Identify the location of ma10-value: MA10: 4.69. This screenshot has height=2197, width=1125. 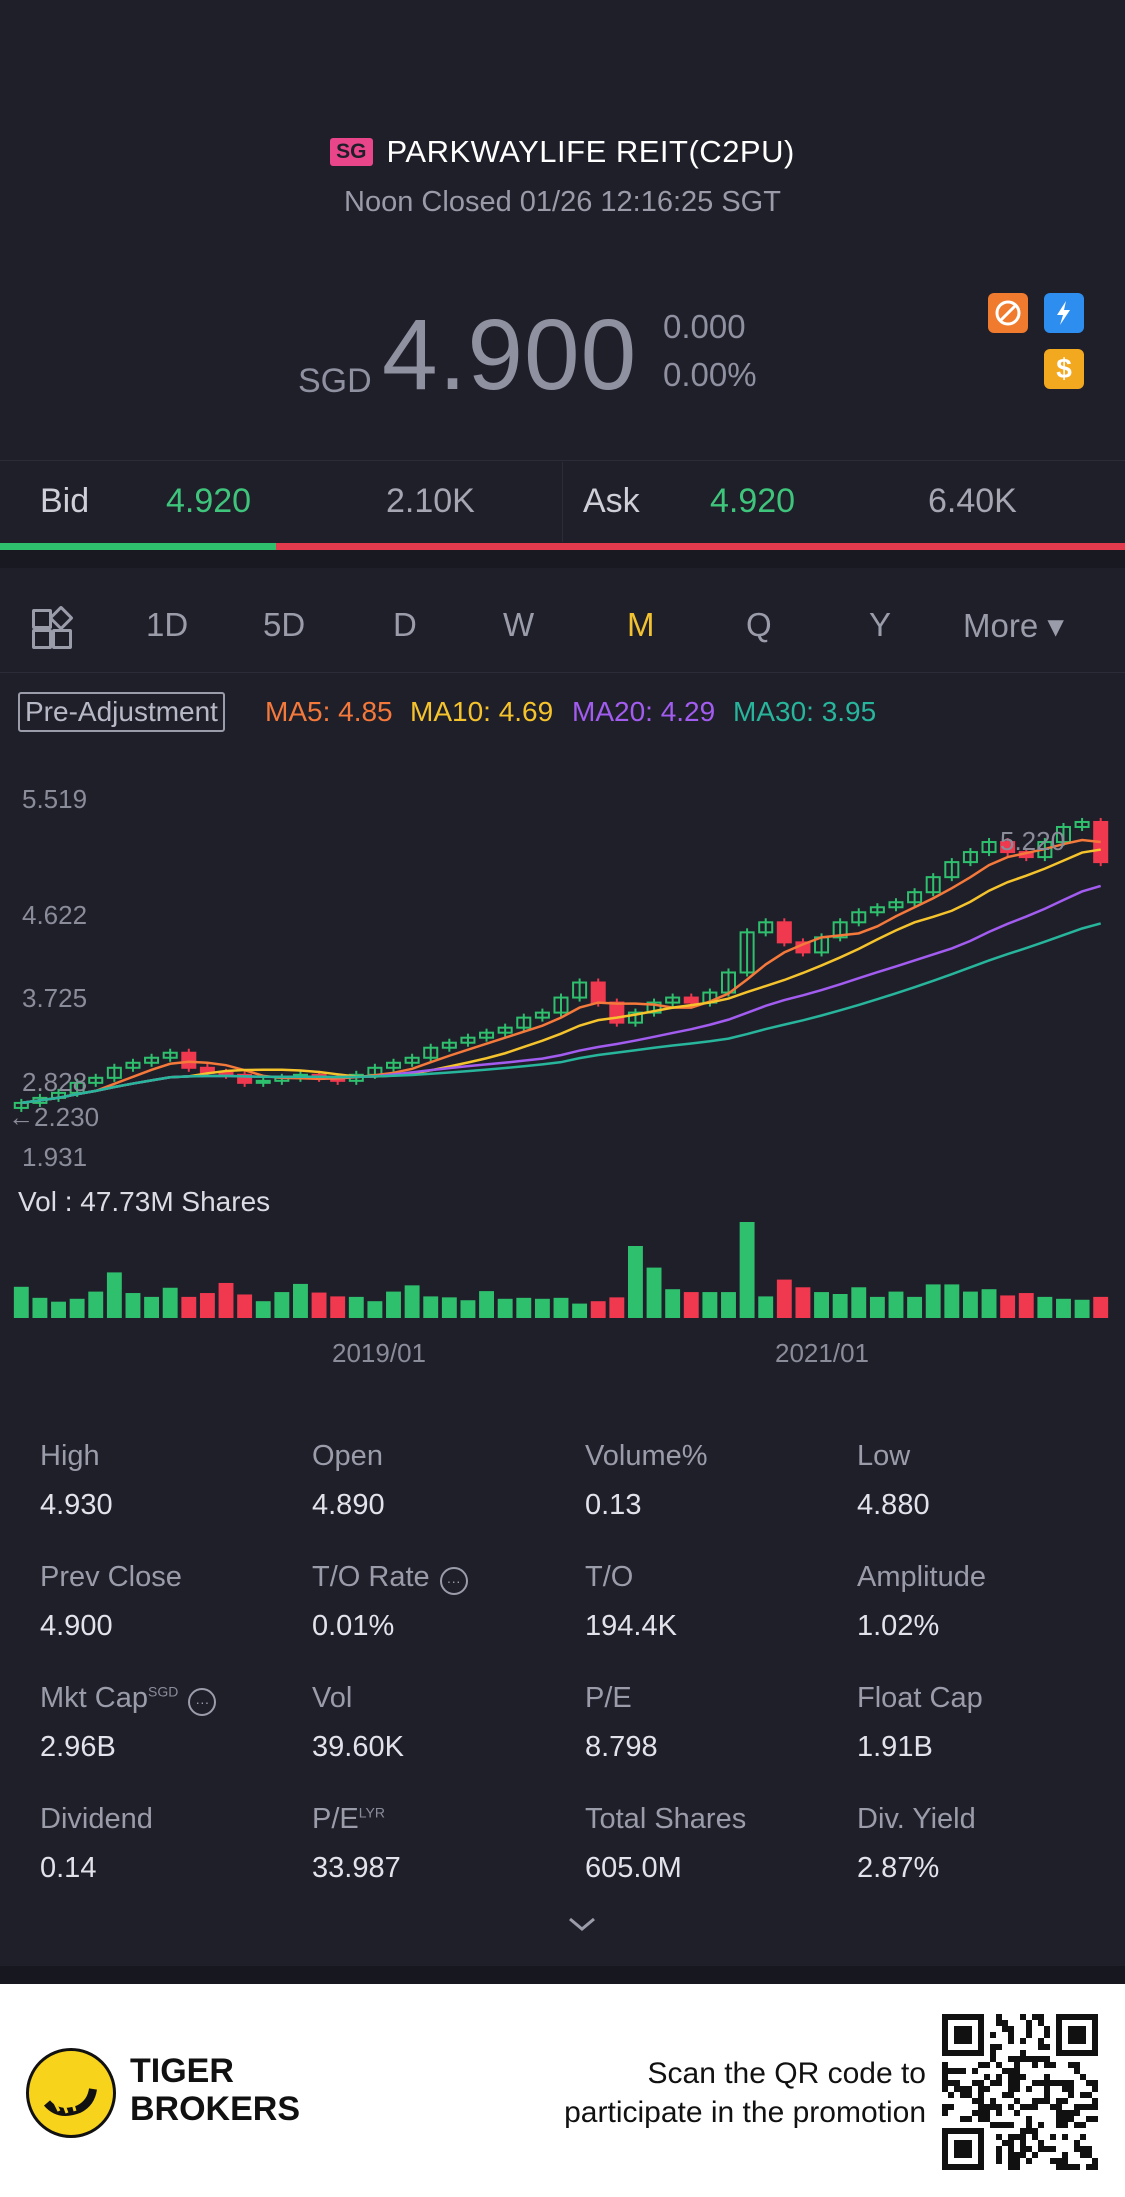
(482, 711).